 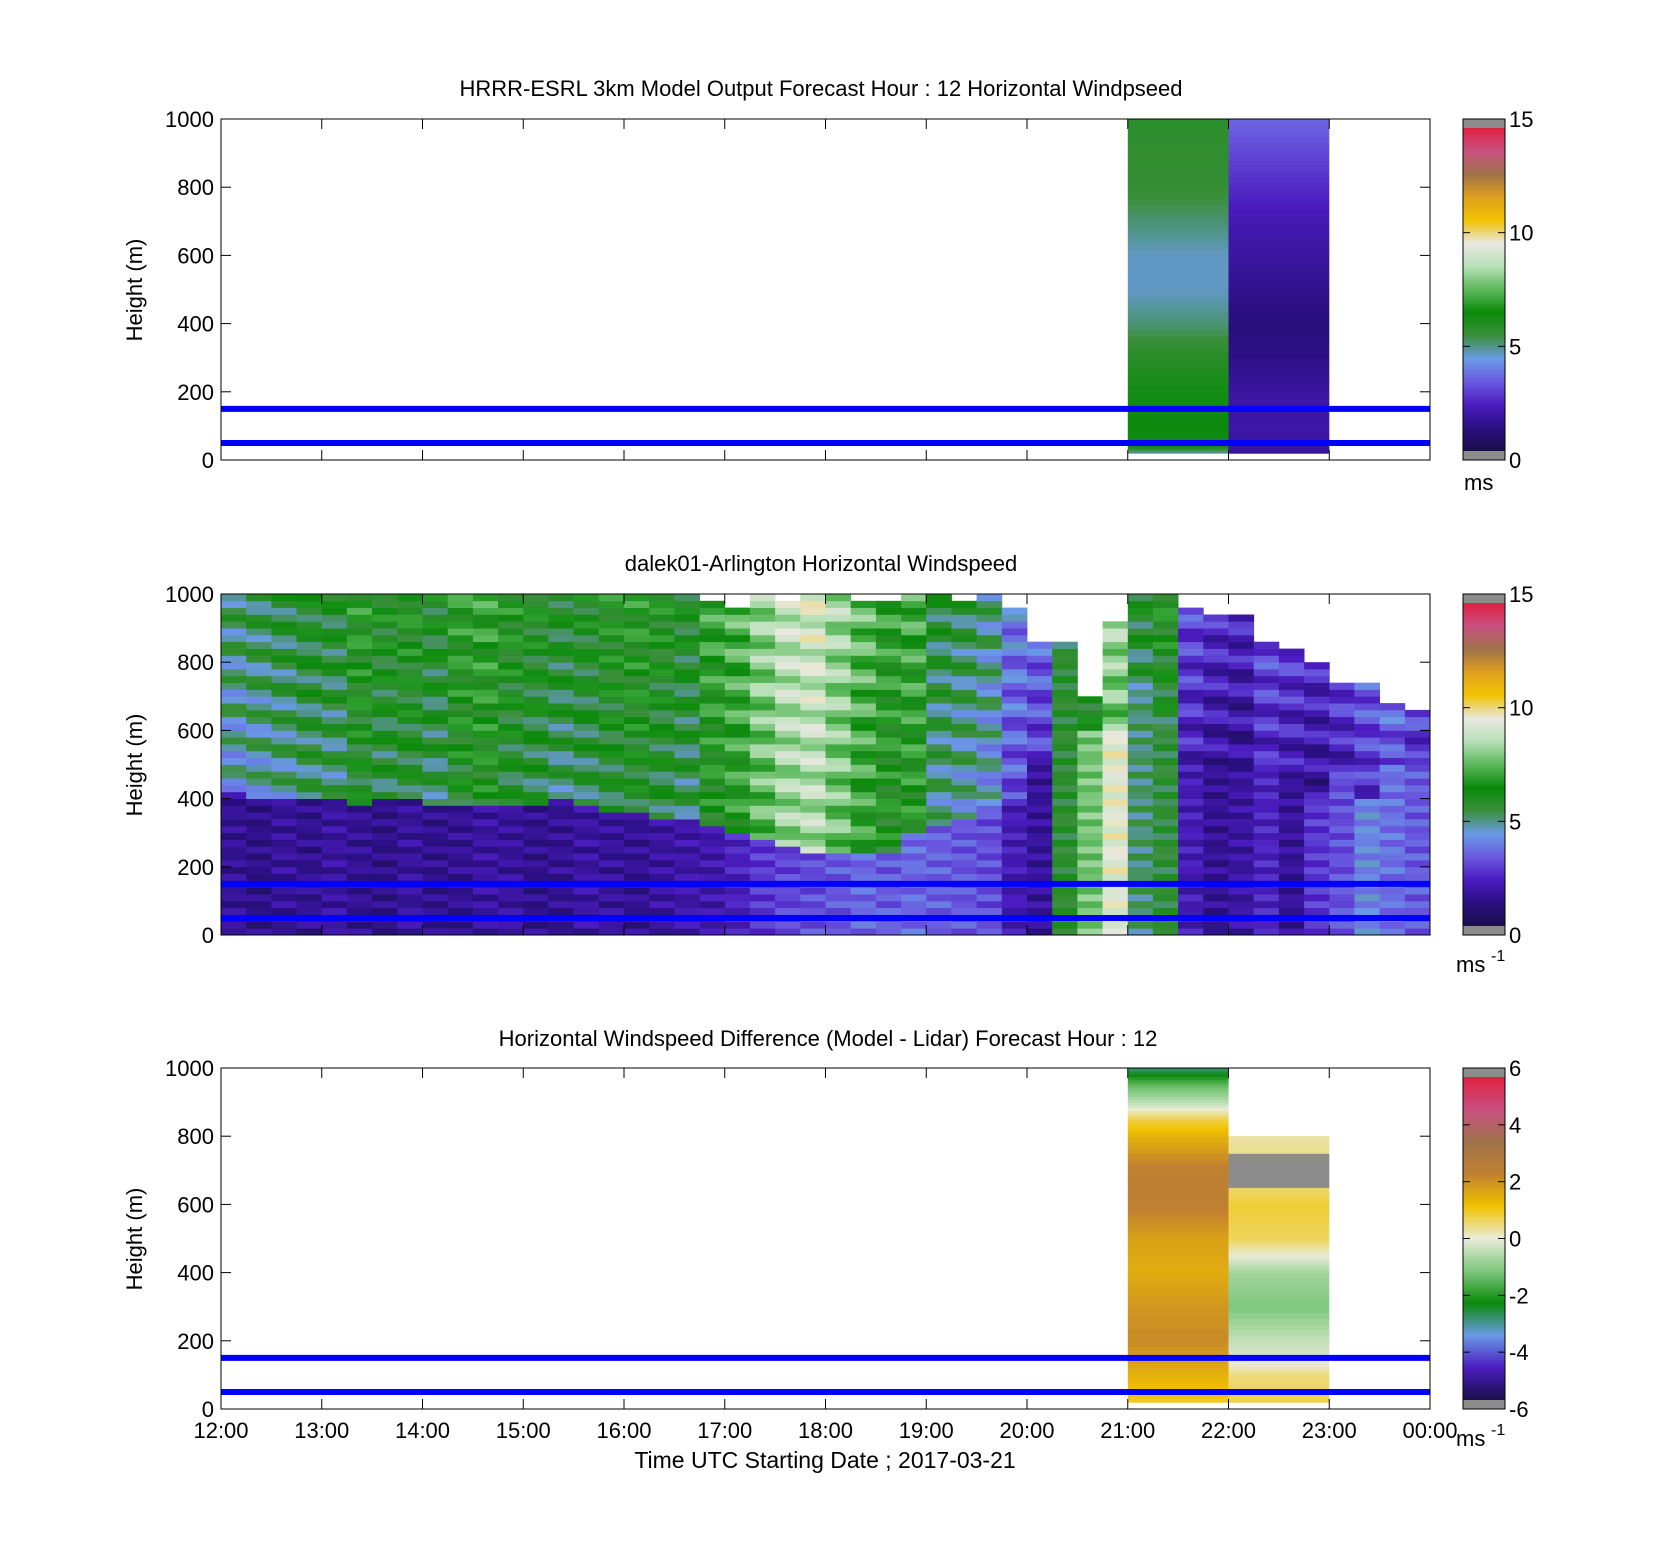 What do you see at coordinates (134, 1239) in the screenshot?
I see `panel-difference-ylabel: Height (m)` at bounding box center [134, 1239].